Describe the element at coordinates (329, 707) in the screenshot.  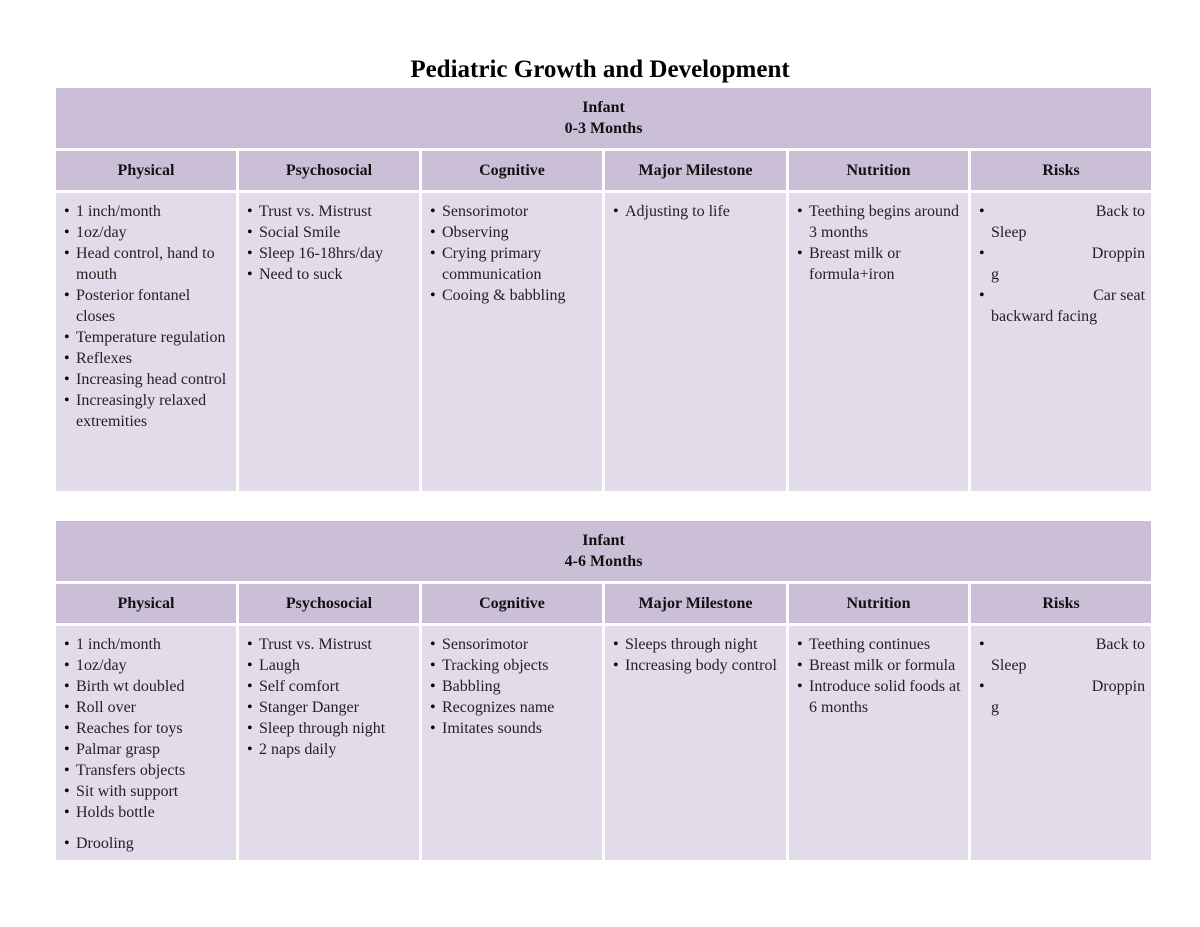
I see `list-item: Stanger Danger` at that location.